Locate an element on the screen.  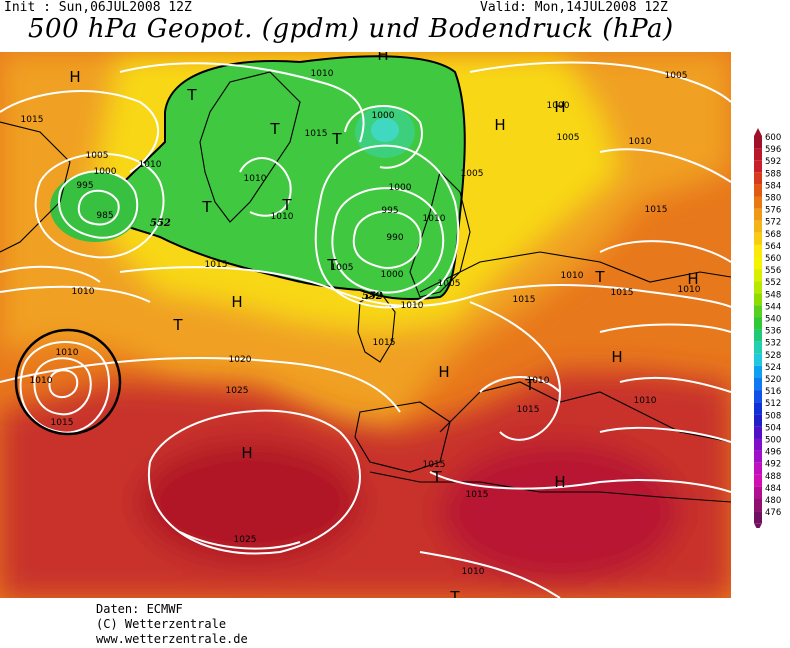
isobar-1010-europe is located at coordinates (520, 384).